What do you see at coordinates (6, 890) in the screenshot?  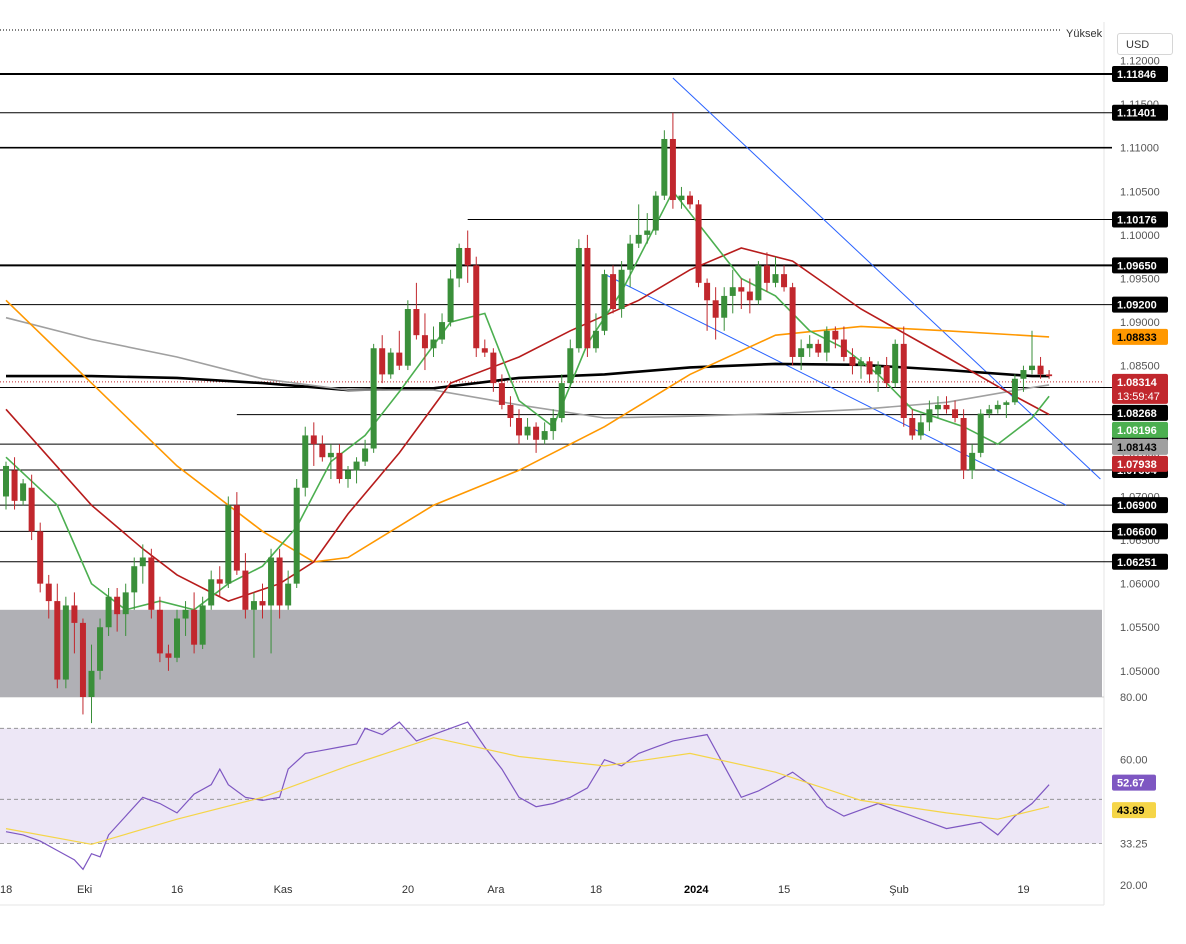 I see `time-axis-tick-0: 18` at bounding box center [6, 890].